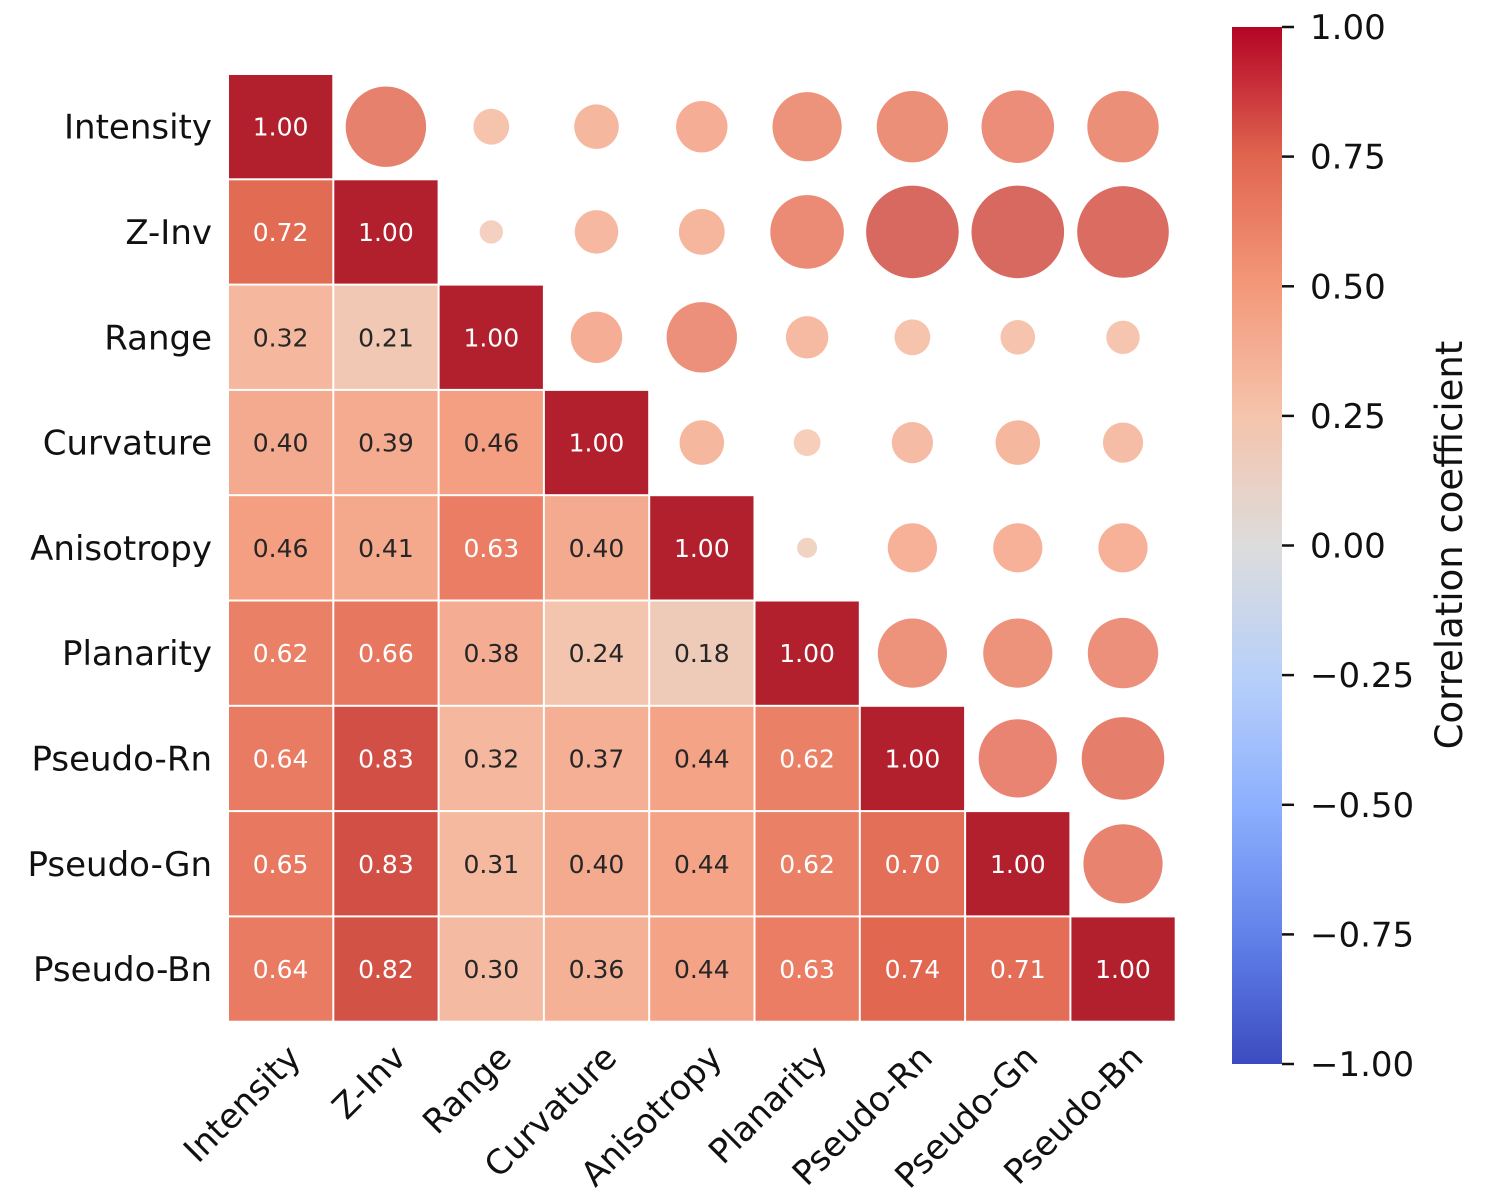 The image size is (1489, 1191). I want to click on correlation-circle-Range-Curvature, so click(596, 337).